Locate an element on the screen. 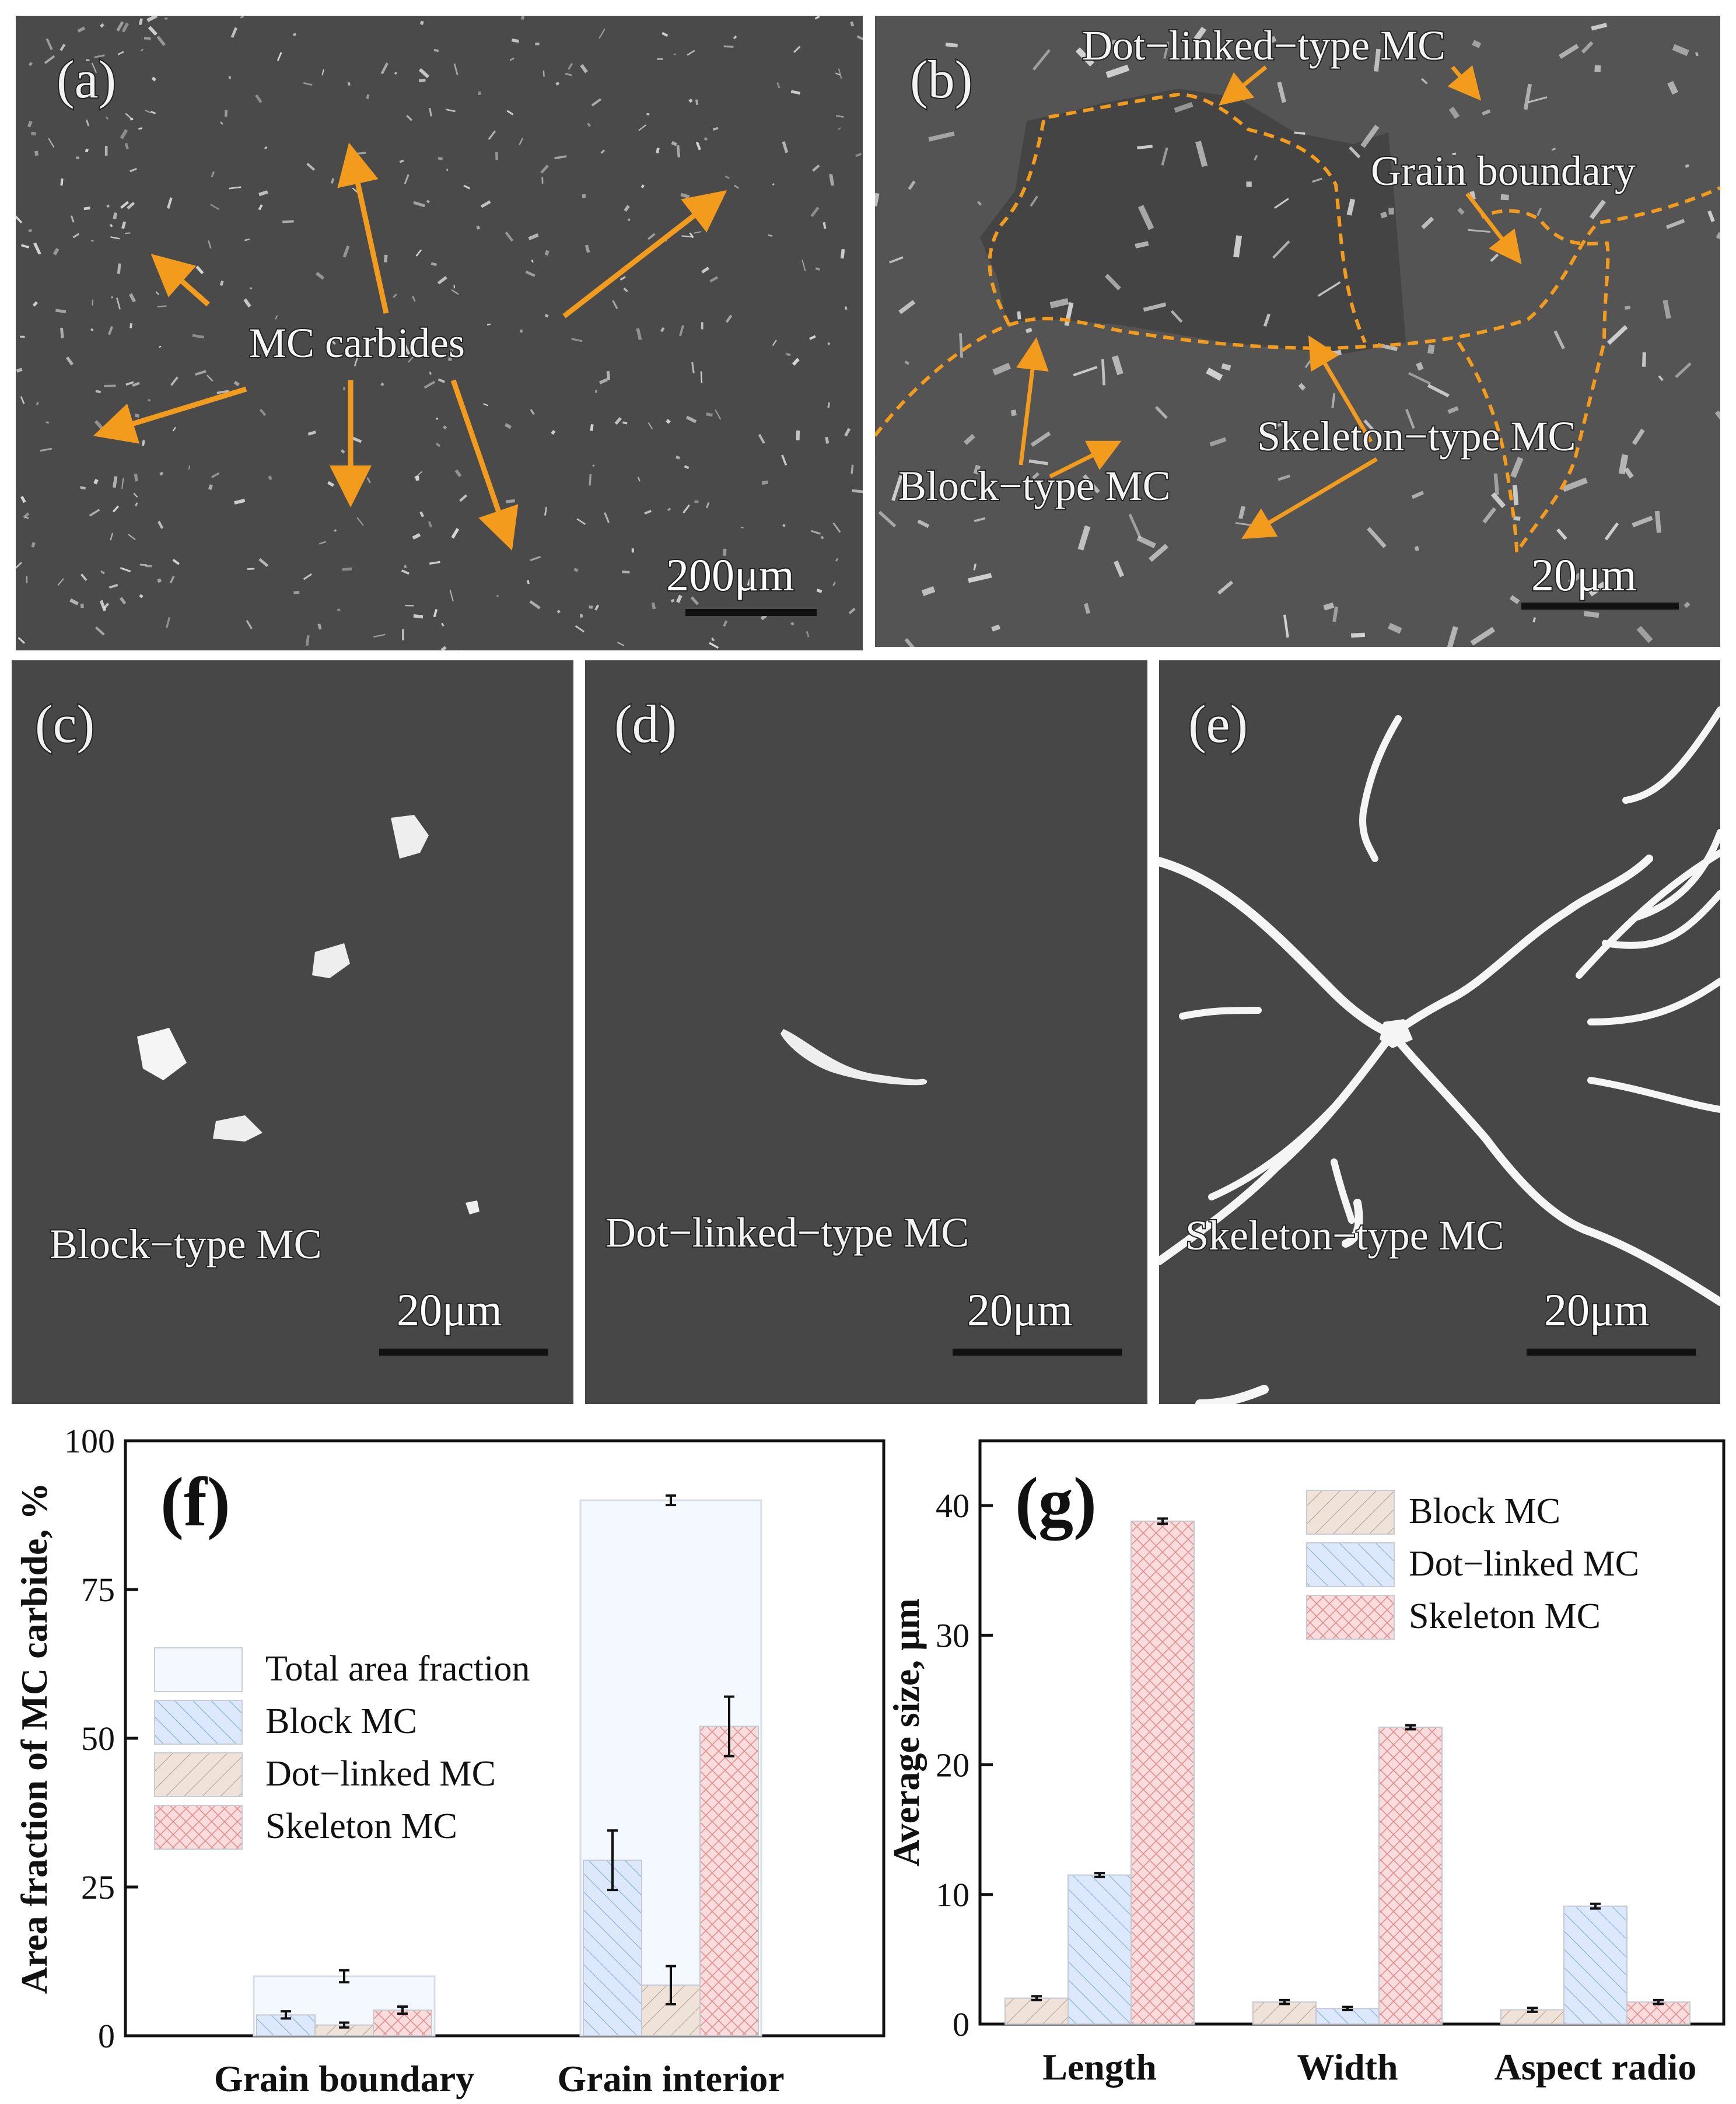 Image resolution: width=1736 pixels, height=2104 pixels. y-tick-label: 75 is located at coordinates (98, 1590).